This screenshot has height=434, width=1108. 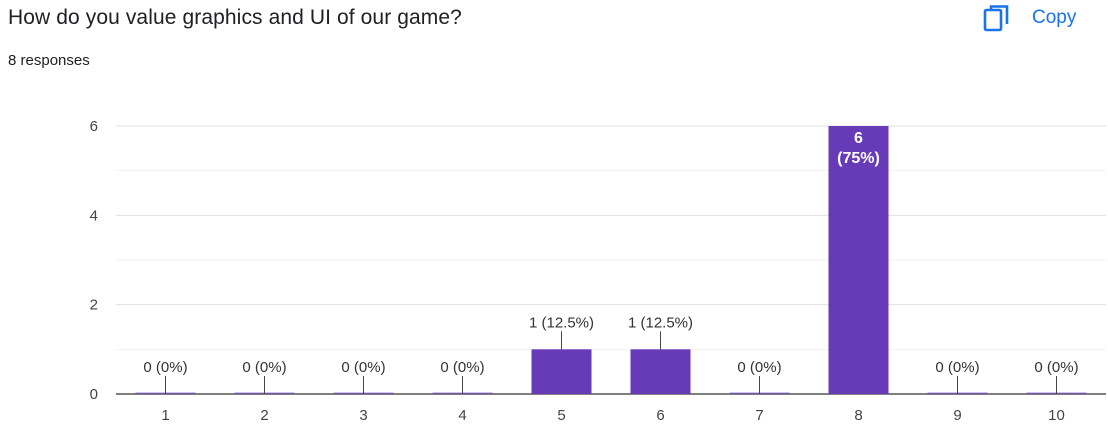 I want to click on y-tick-label: 6, so click(x=94, y=126).